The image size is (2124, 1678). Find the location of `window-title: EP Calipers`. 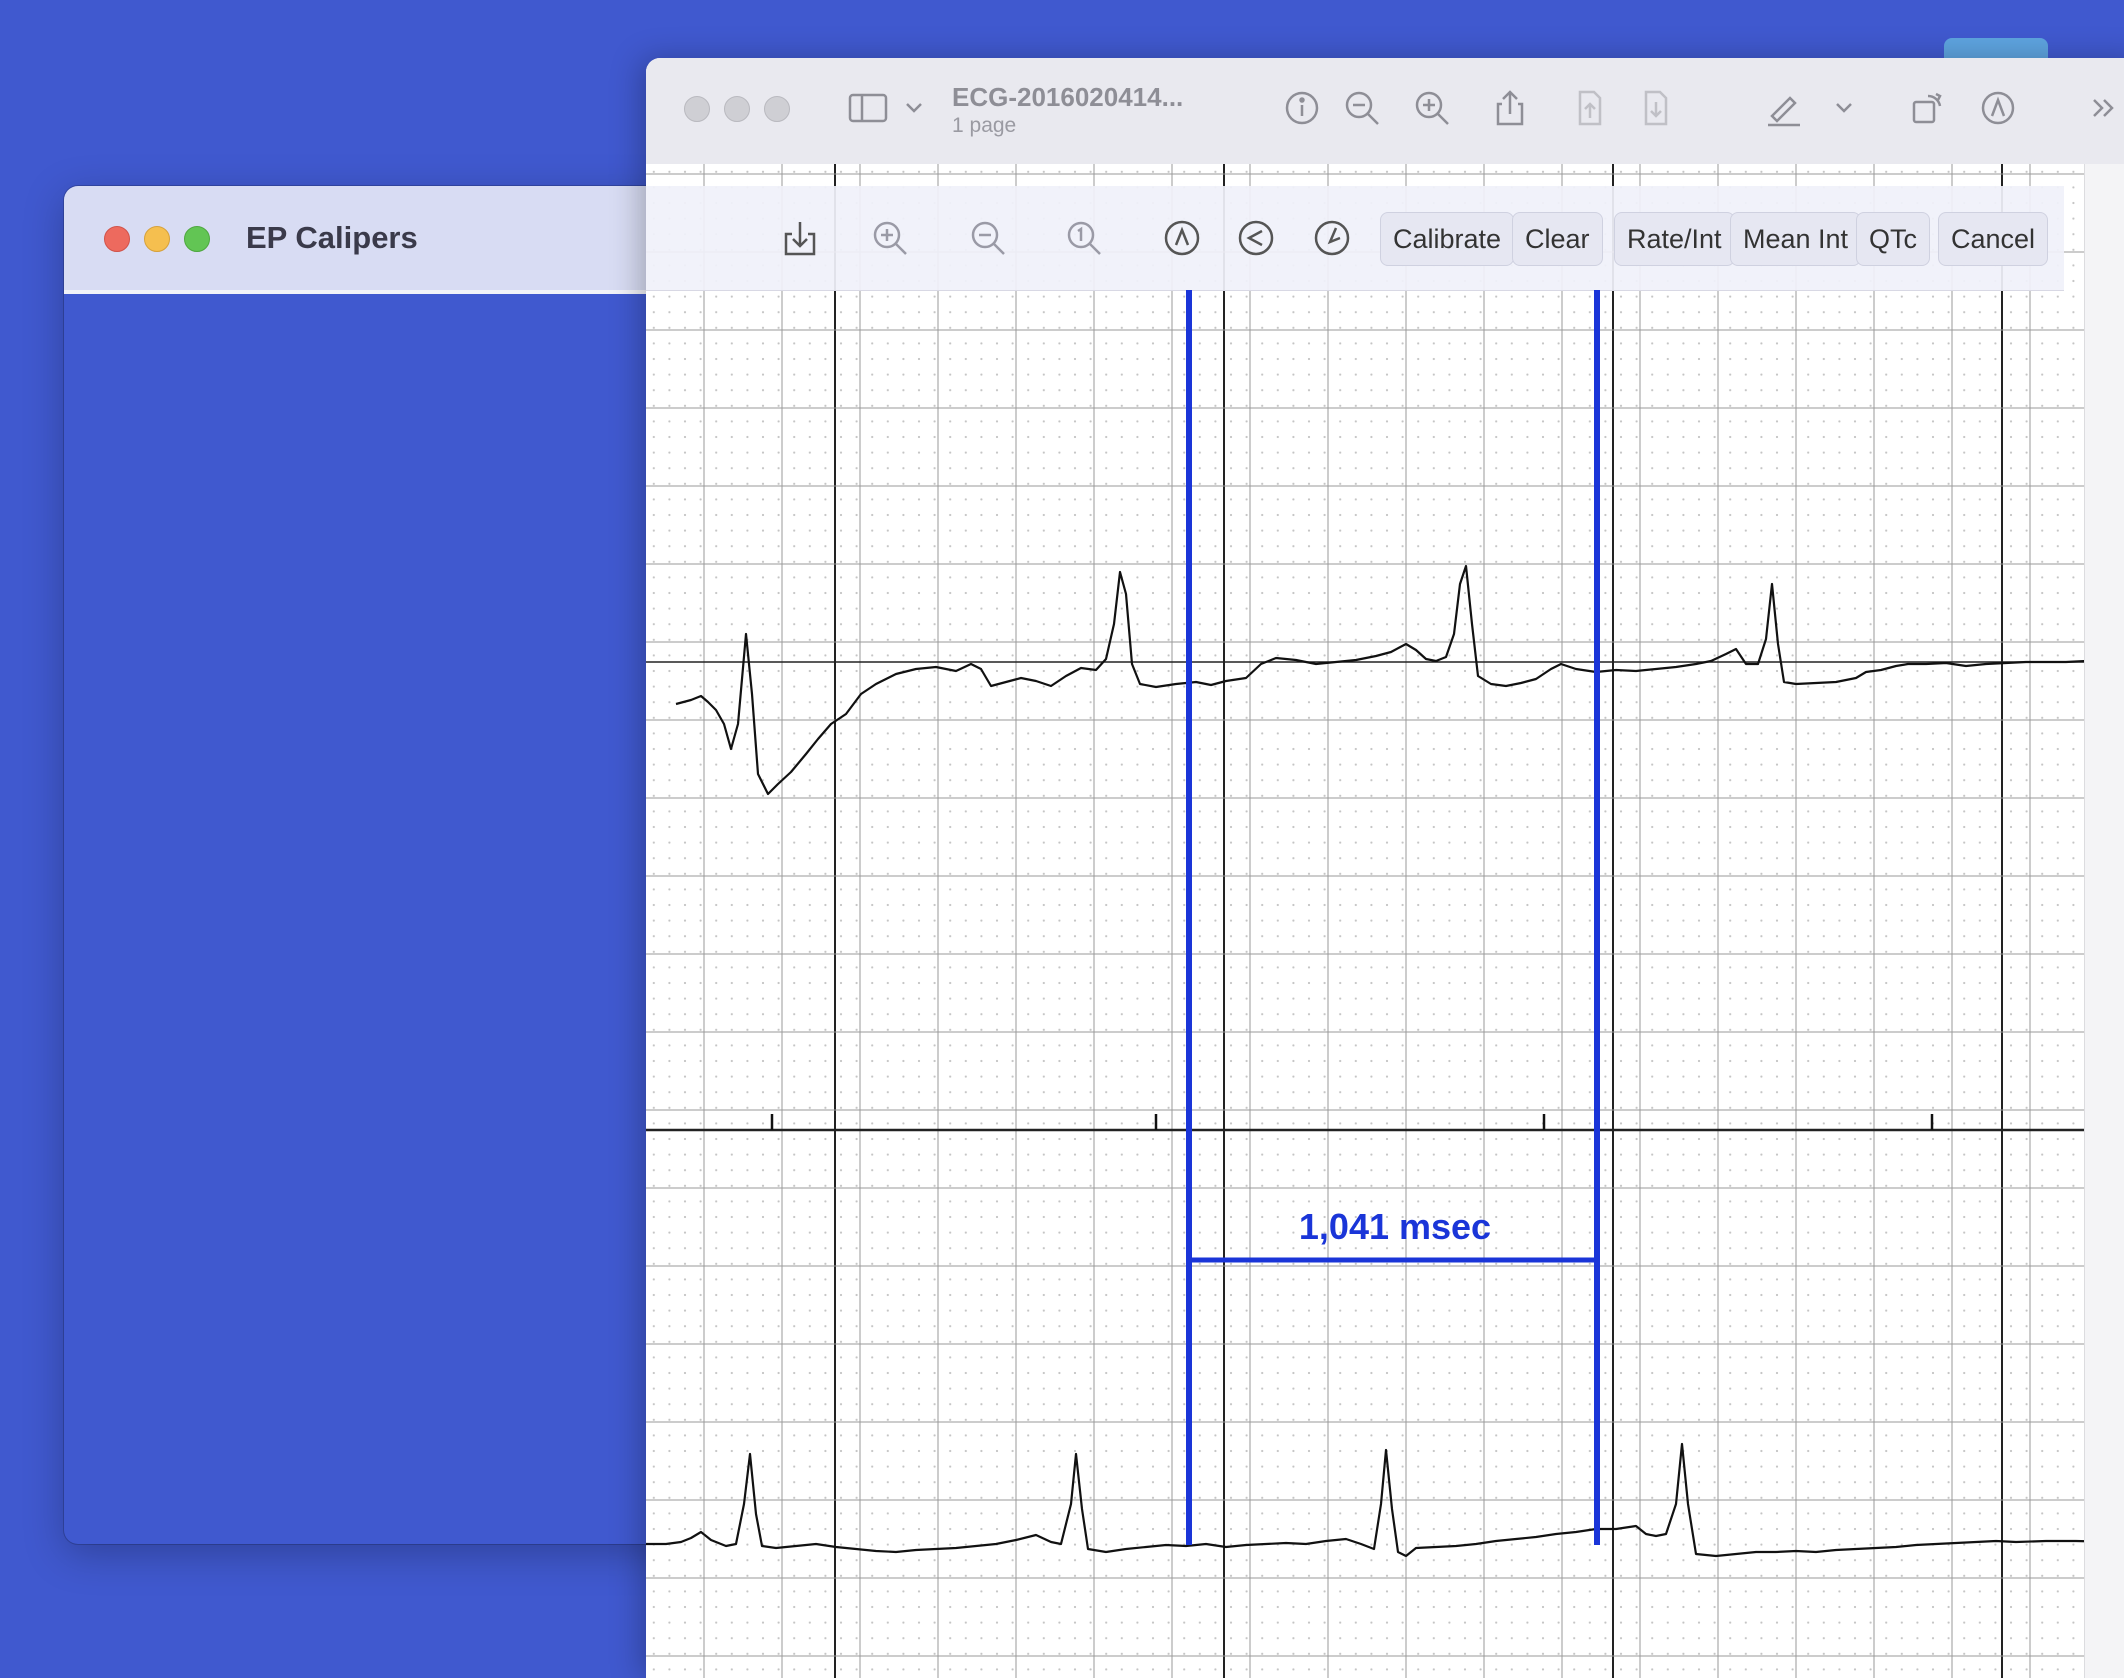

window-title: EP Calipers is located at coordinates (332, 237).